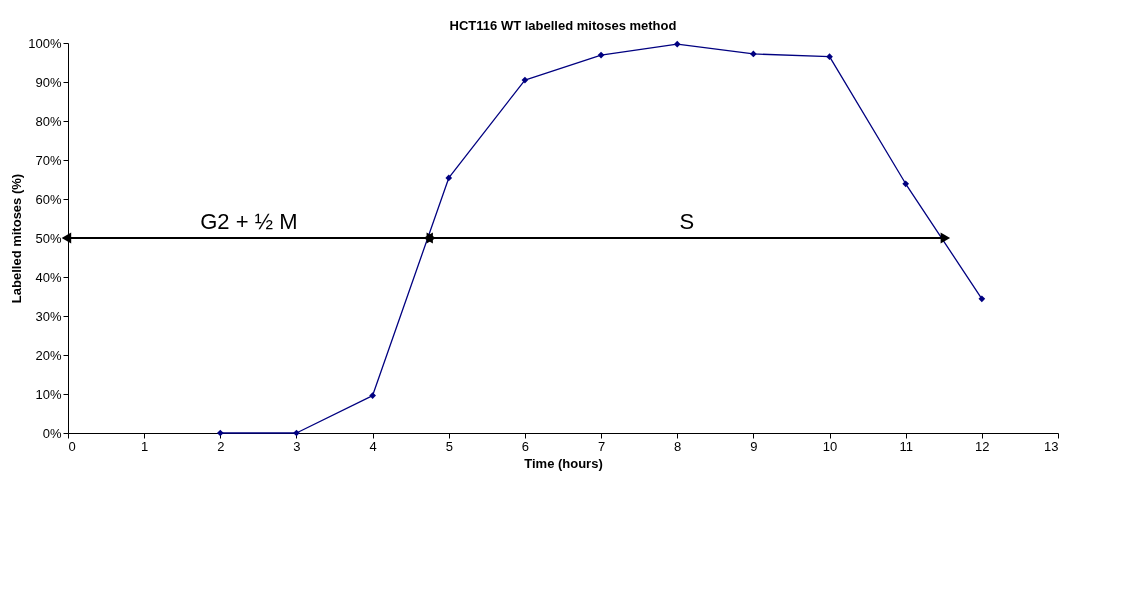 Image resolution: width=1136 pixels, height=607 pixels. Describe the element at coordinates (48, 394) in the screenshot. I see `y-tick-label: 10%` at that location.